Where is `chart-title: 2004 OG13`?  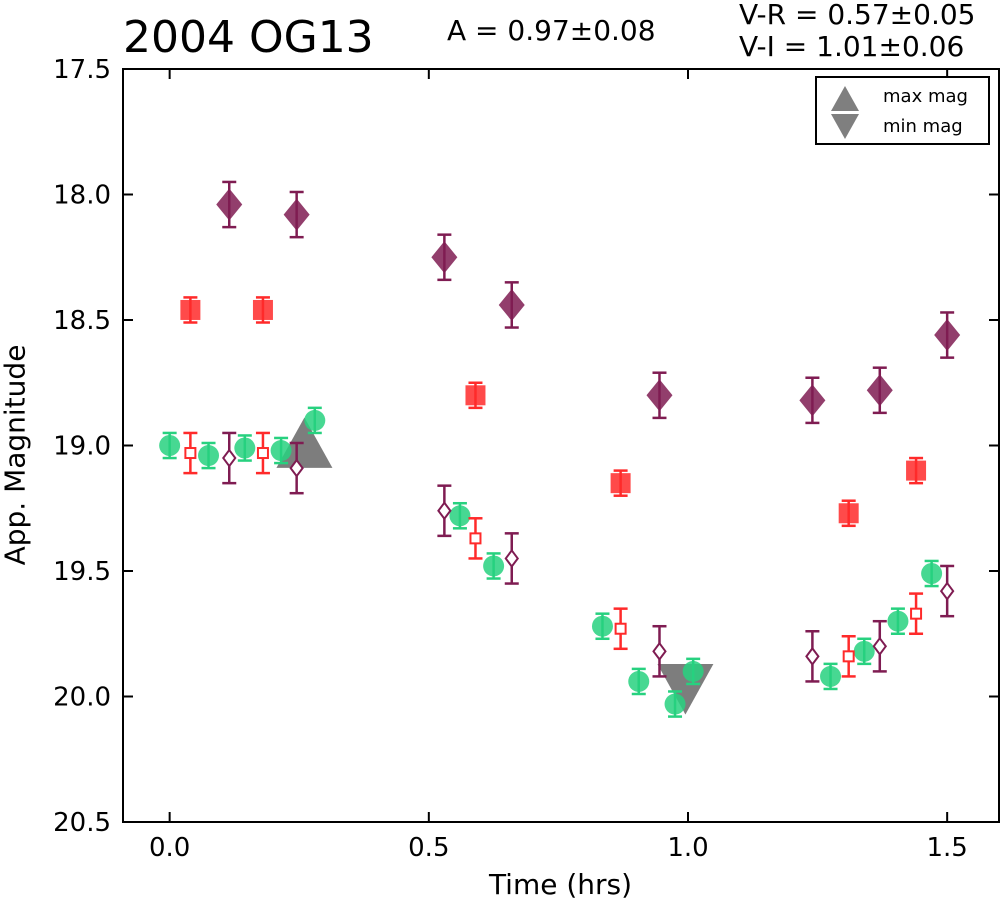
chart-title: 2004 OG13 is located at coordinates (248, 37).